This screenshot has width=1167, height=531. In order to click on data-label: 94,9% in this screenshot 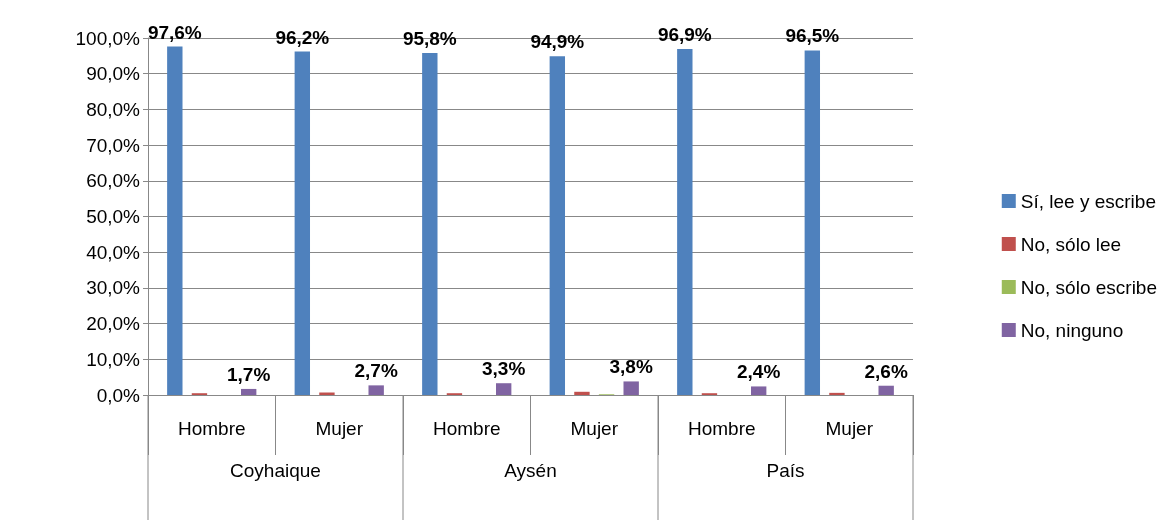, I will do `click(557, 42)`.